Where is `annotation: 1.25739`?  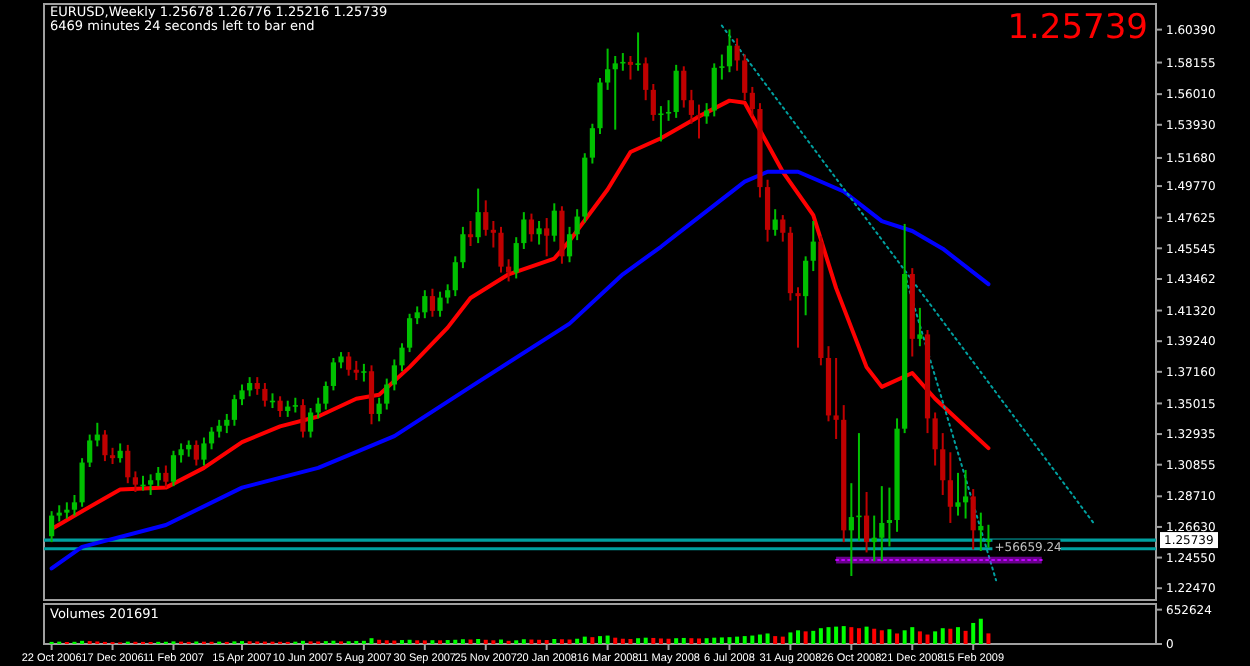
annotation: 1.25739 is located at coordinates (1077, 28).